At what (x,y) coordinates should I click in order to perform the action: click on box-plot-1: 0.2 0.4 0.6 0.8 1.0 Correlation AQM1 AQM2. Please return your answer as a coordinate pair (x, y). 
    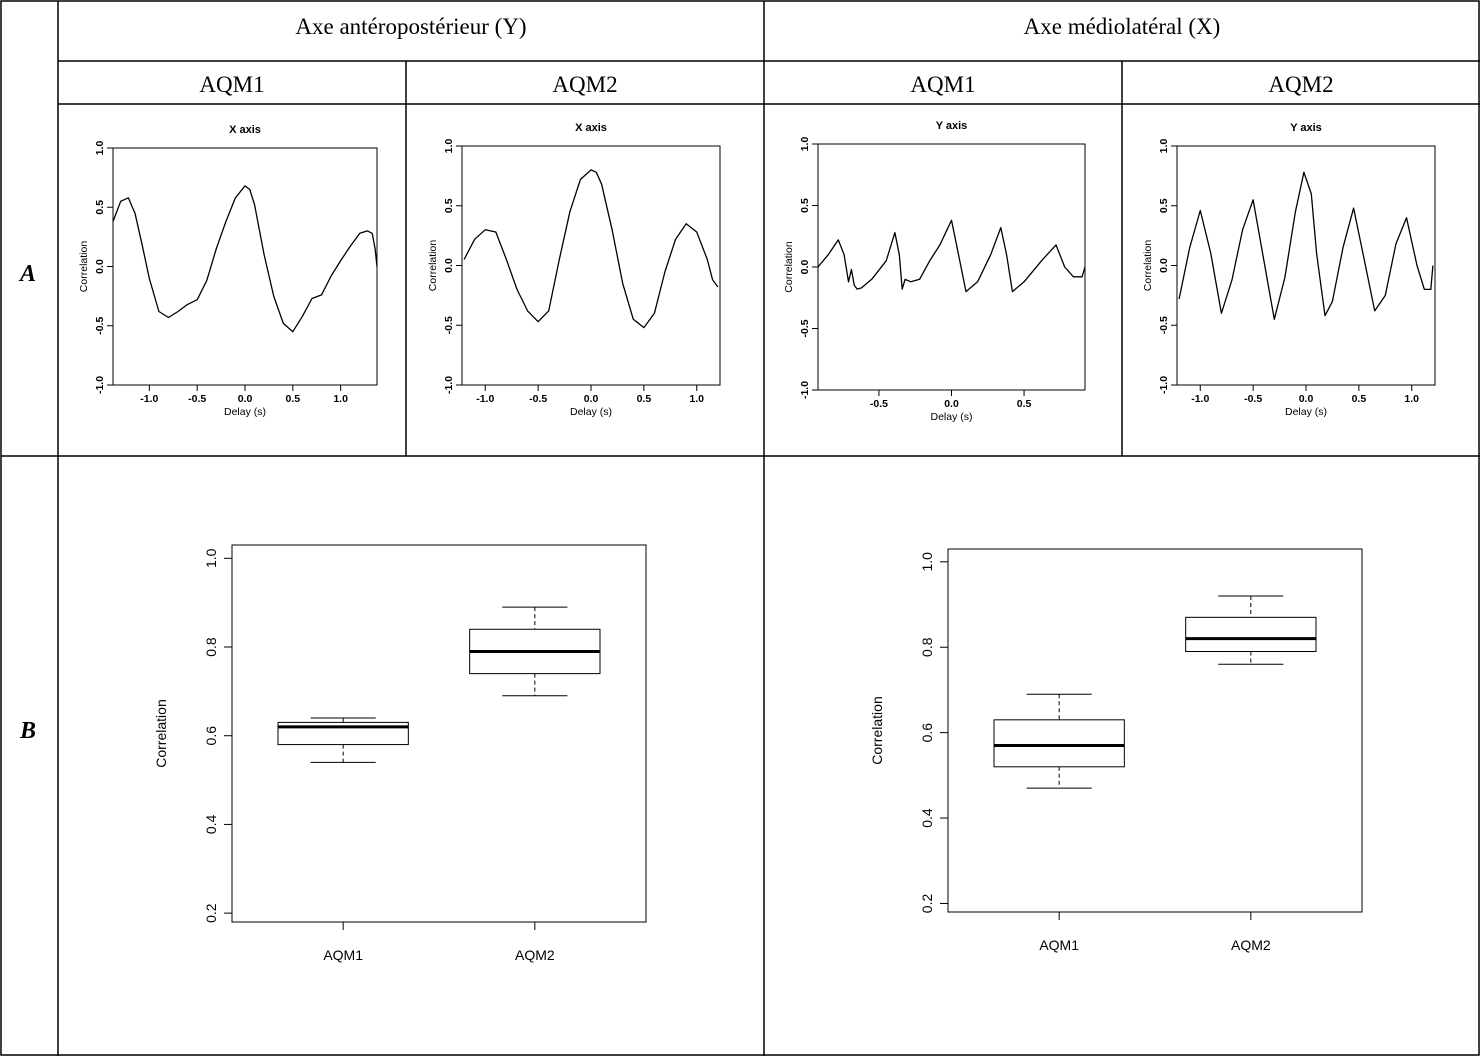
    Looking at the image, I should click on (400, 753).